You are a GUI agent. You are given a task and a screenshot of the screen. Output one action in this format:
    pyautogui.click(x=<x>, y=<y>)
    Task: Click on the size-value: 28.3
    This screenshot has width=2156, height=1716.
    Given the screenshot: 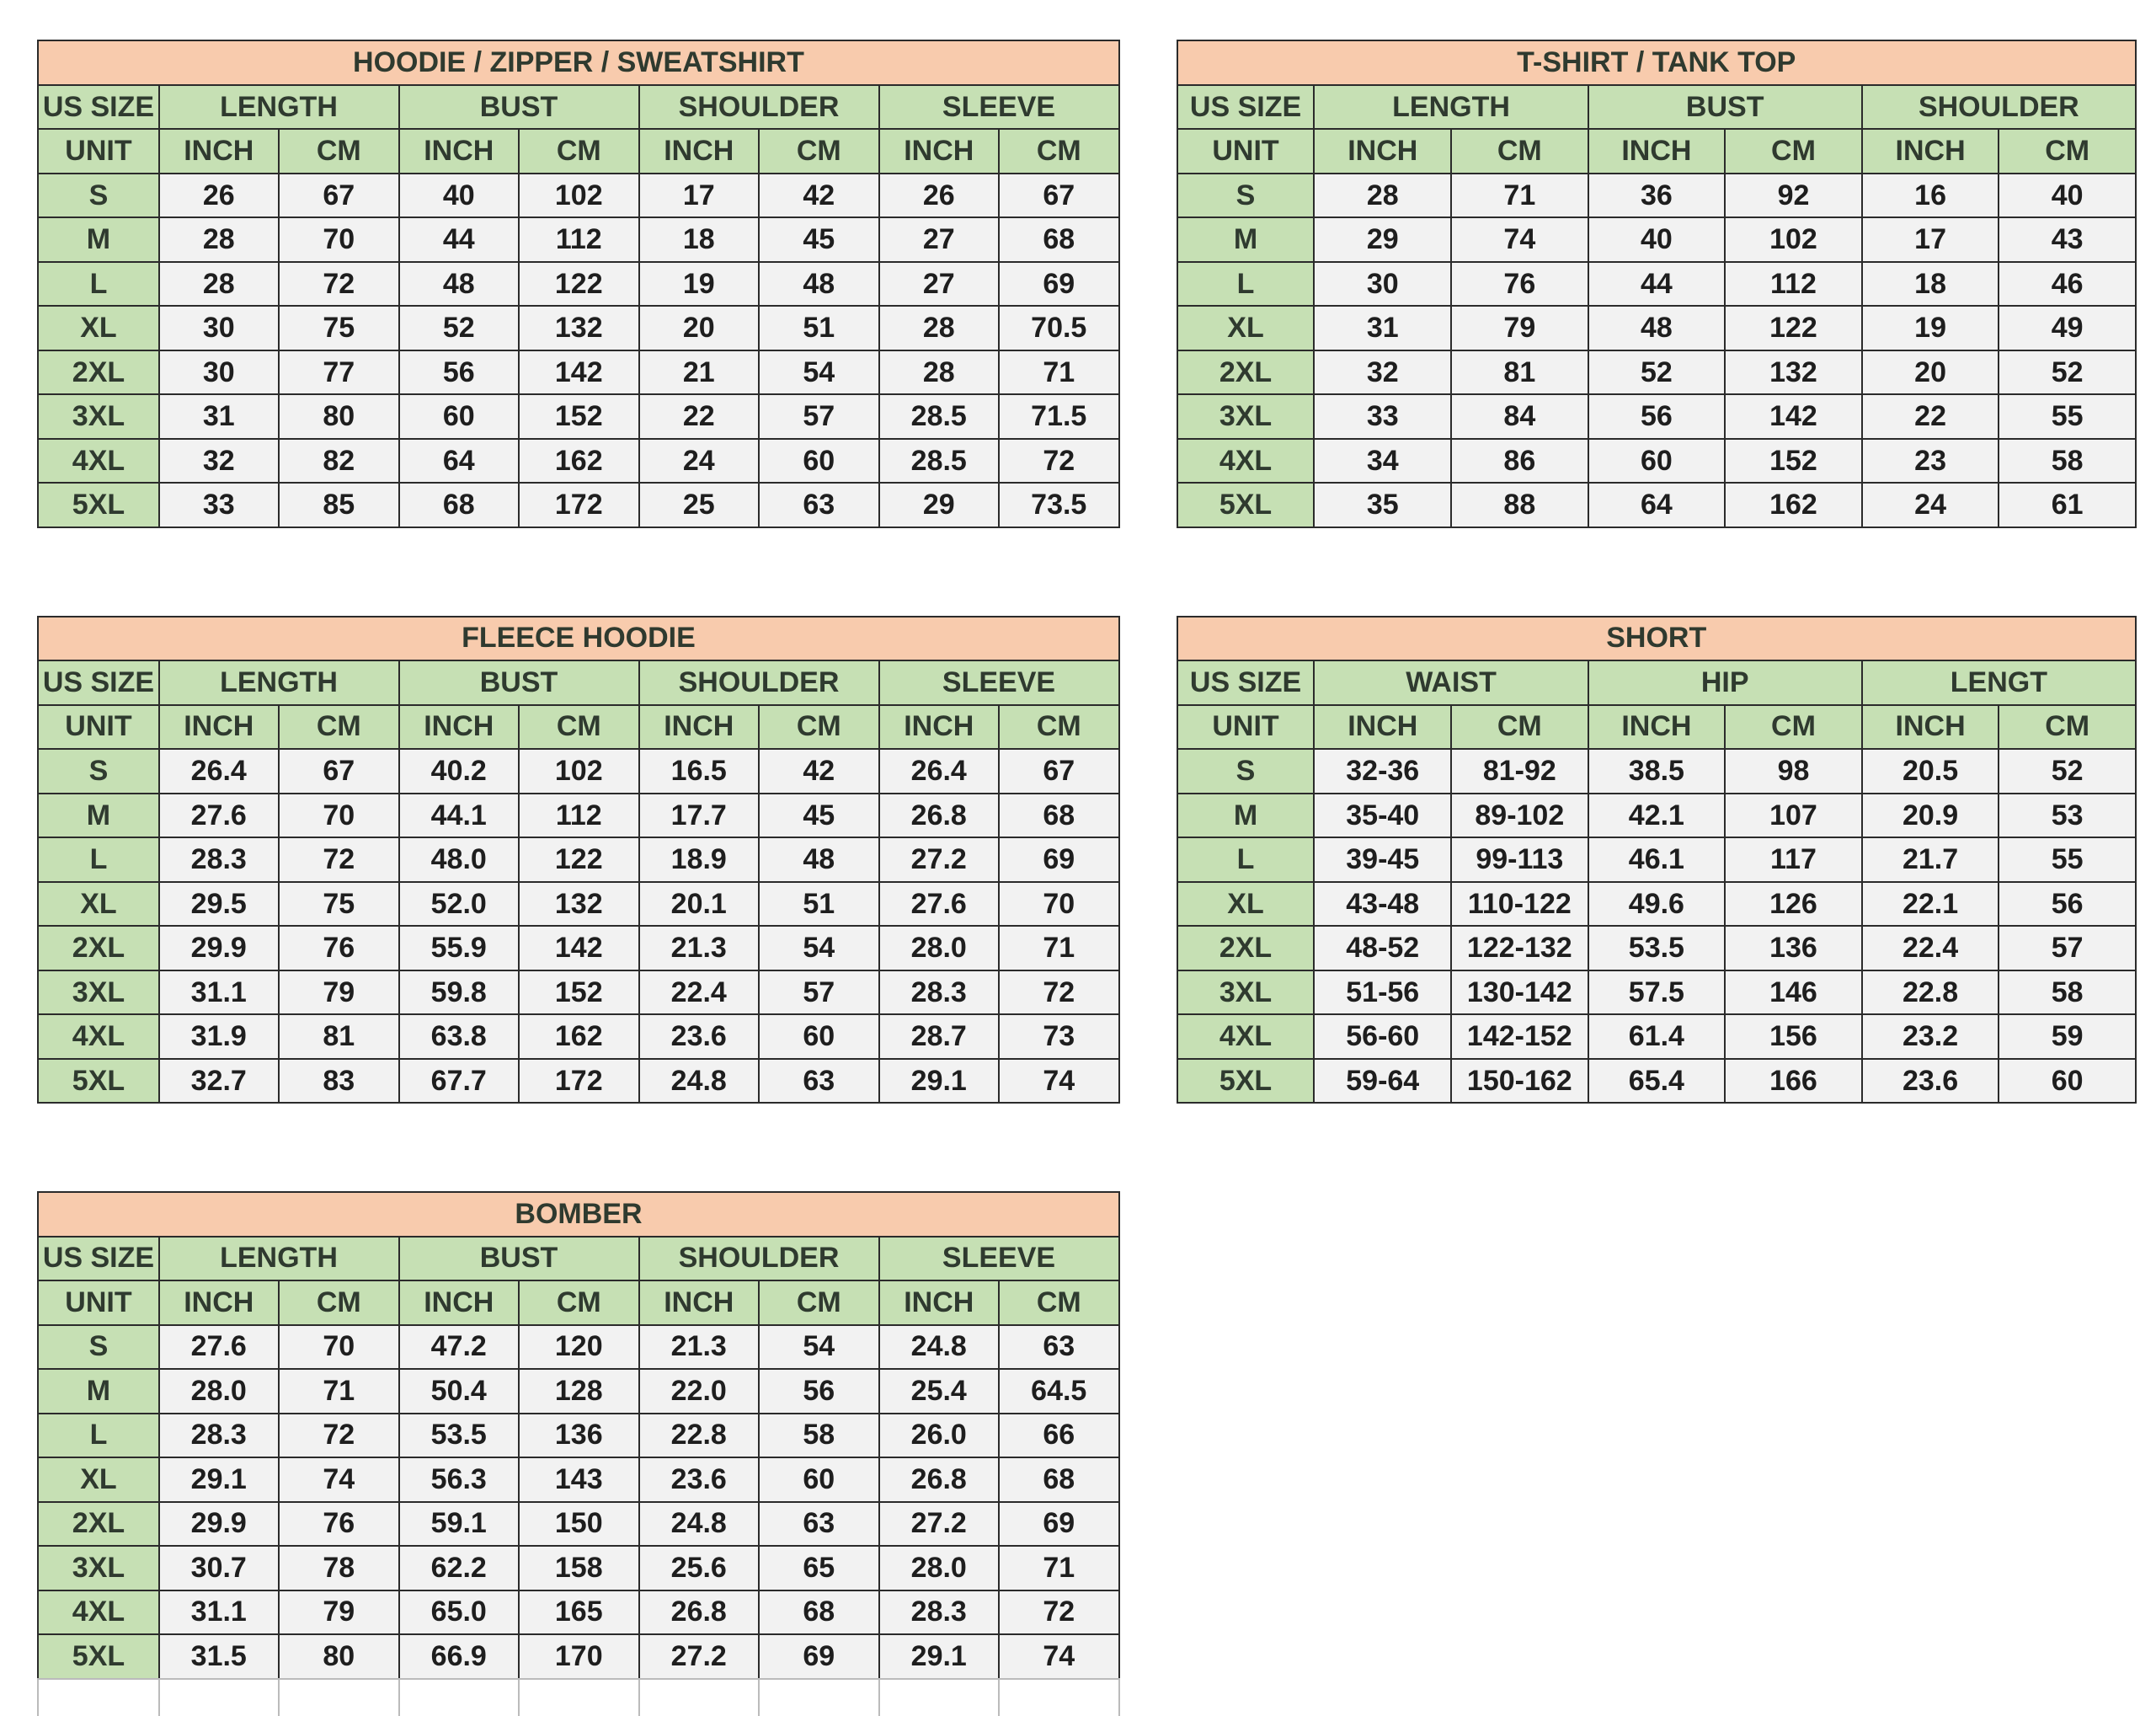 What is the action you would take?
    pyautogui.click(x=218, y=1435)
    